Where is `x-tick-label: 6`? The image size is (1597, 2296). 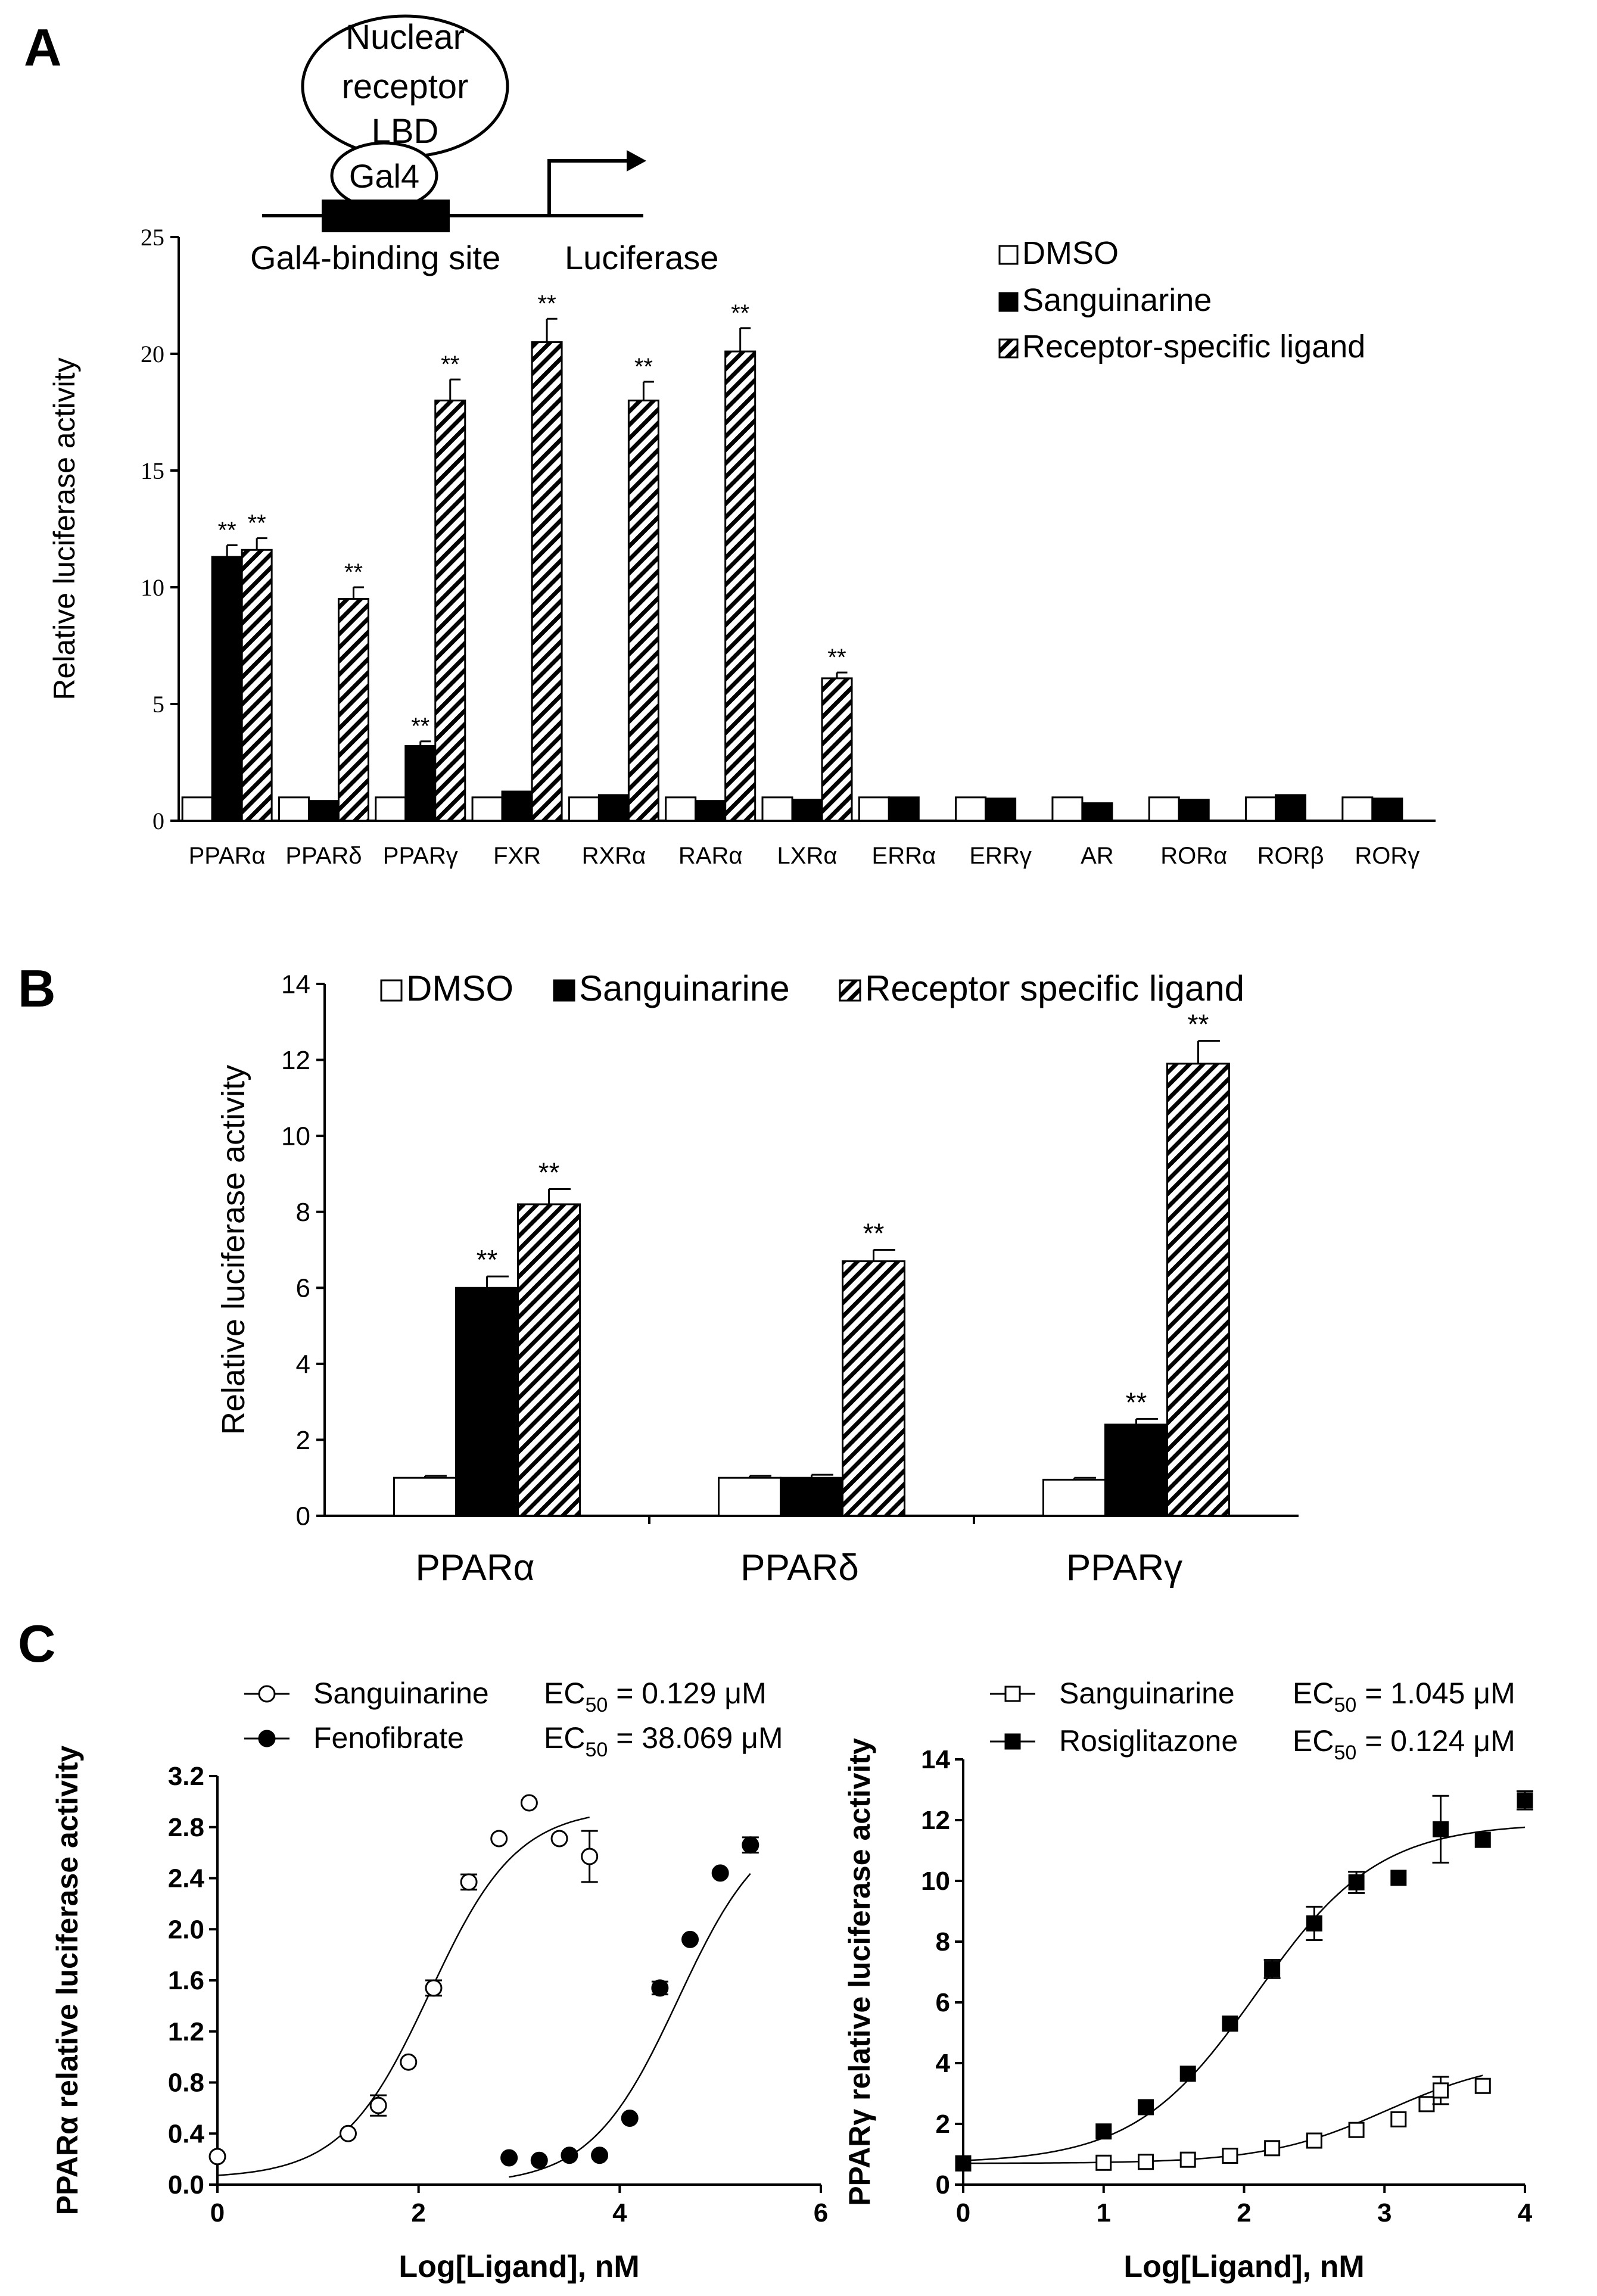 x-tick-label: 6 is located at coordinates (821, 2213).